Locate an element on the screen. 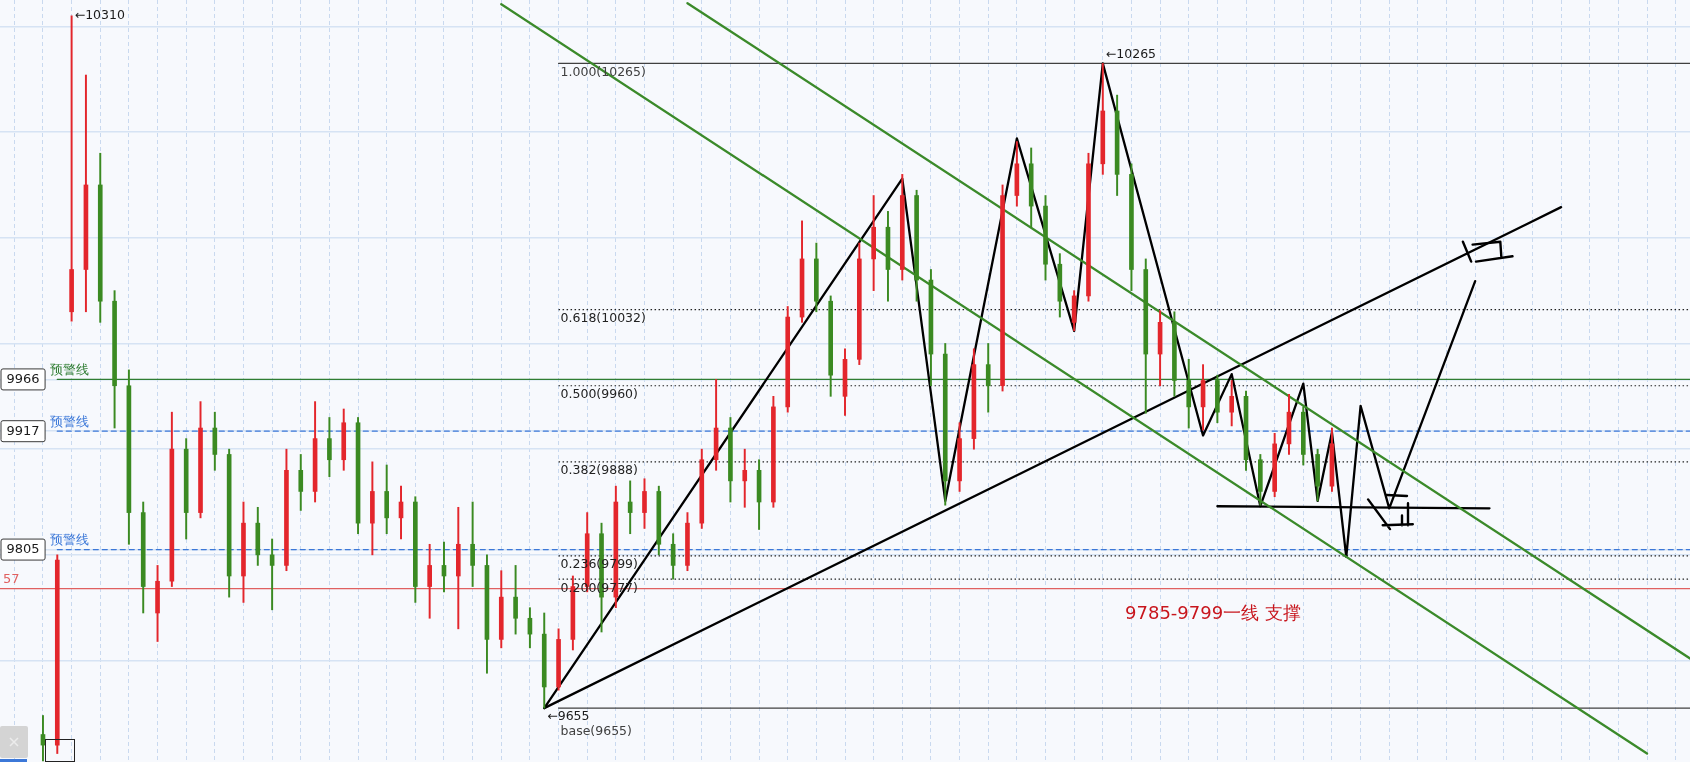  annotation: ←9655 is located at coordinates (568, 715).